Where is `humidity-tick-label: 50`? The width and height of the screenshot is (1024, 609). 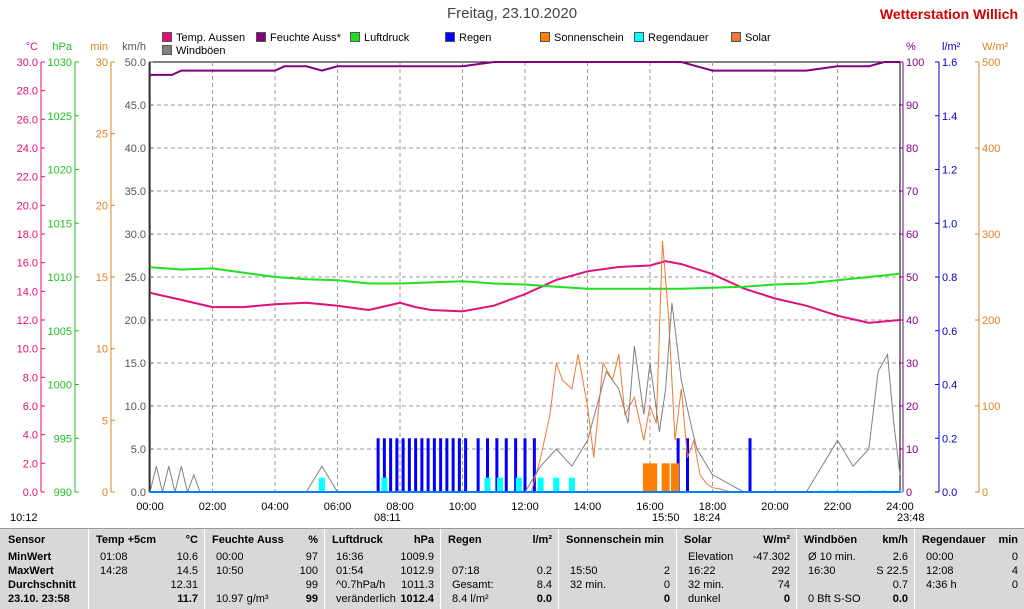
humidity-tick-label: 50 is located at coordinates (912, 278).